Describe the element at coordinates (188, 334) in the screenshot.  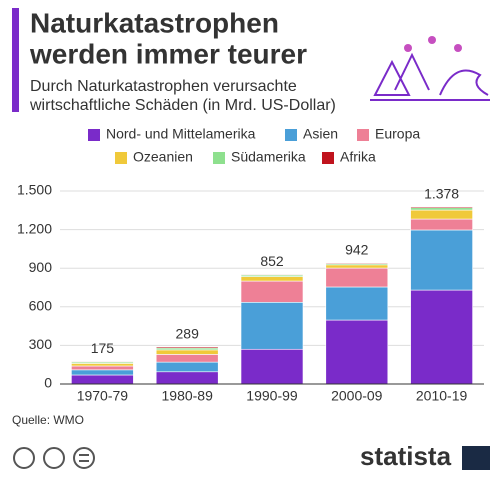
I see `total-label: 289` at that location.